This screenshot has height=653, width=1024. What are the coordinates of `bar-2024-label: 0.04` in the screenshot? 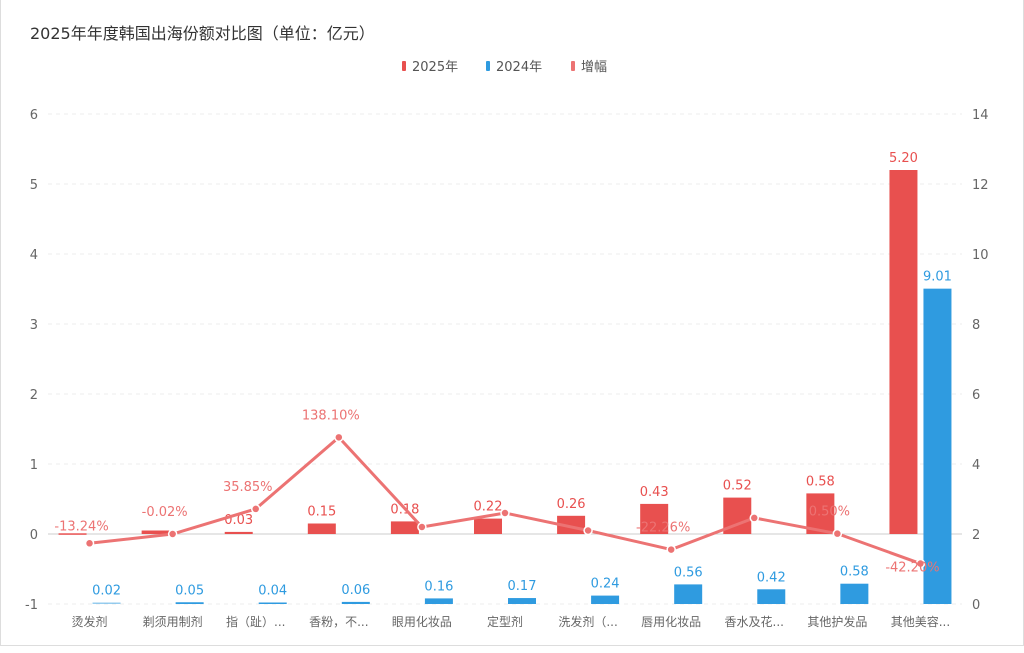 It's located at (272, 591).